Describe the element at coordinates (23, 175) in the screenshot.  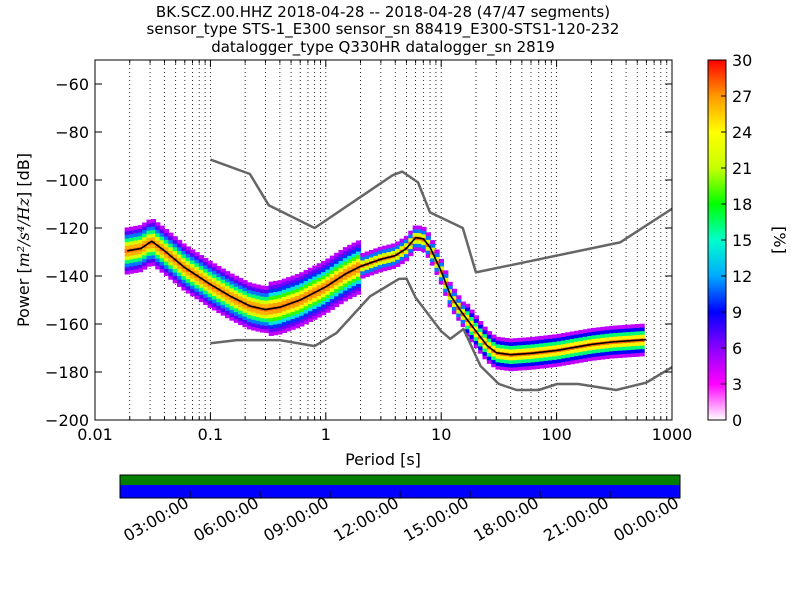
I see `y-axis-label-suffix: ] [dB]` at that location.